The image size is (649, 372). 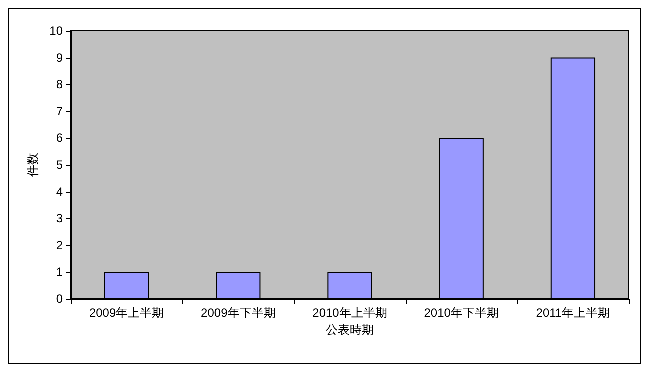 I want to click on x-axis-title: 公表時期, so click(x=350, y=329).